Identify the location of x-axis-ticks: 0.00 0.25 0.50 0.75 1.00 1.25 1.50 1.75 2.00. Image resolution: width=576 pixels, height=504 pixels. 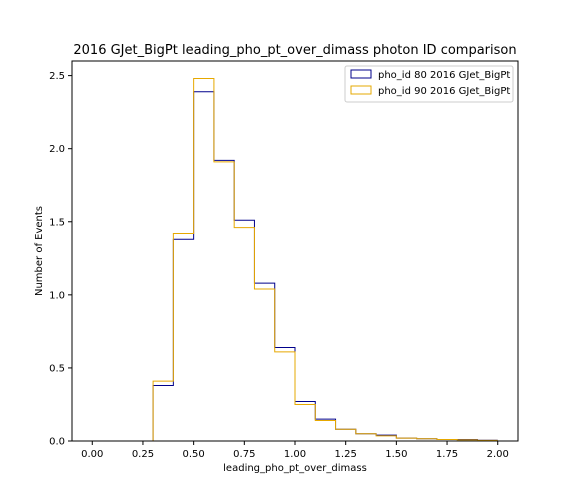
(295, 450).